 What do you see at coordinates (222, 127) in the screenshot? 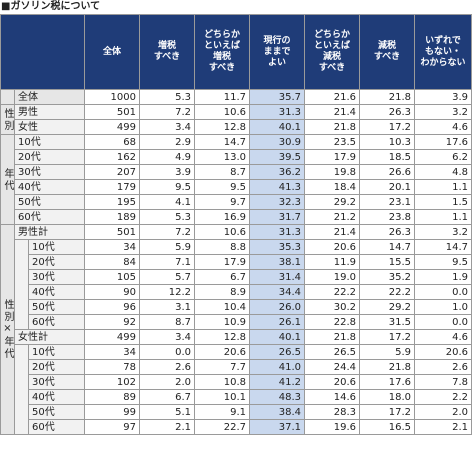
I see `cell: 12.8` at bounding box center [222, 127].